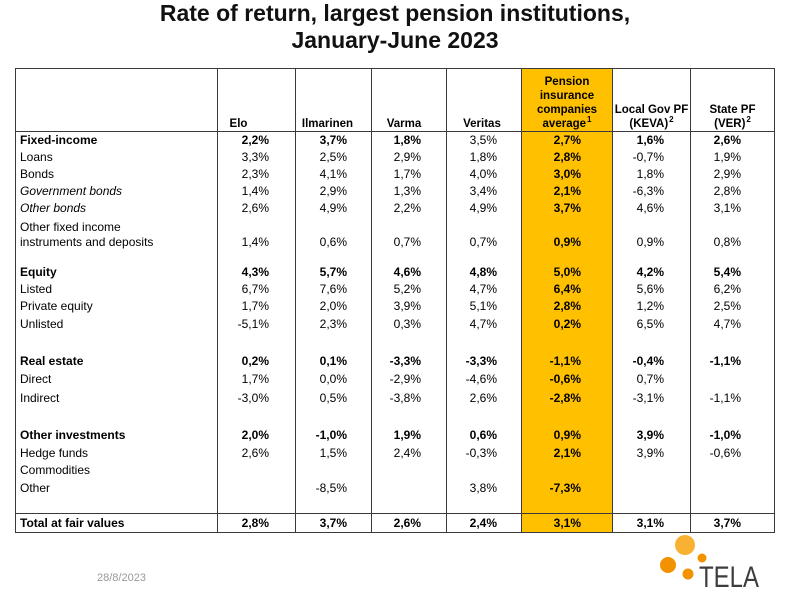 The image size is (790, 599). Describe the element at coordinates (732, 191) in the screenshot. I see `value-state-pf-ver: 2,8%` at that location.